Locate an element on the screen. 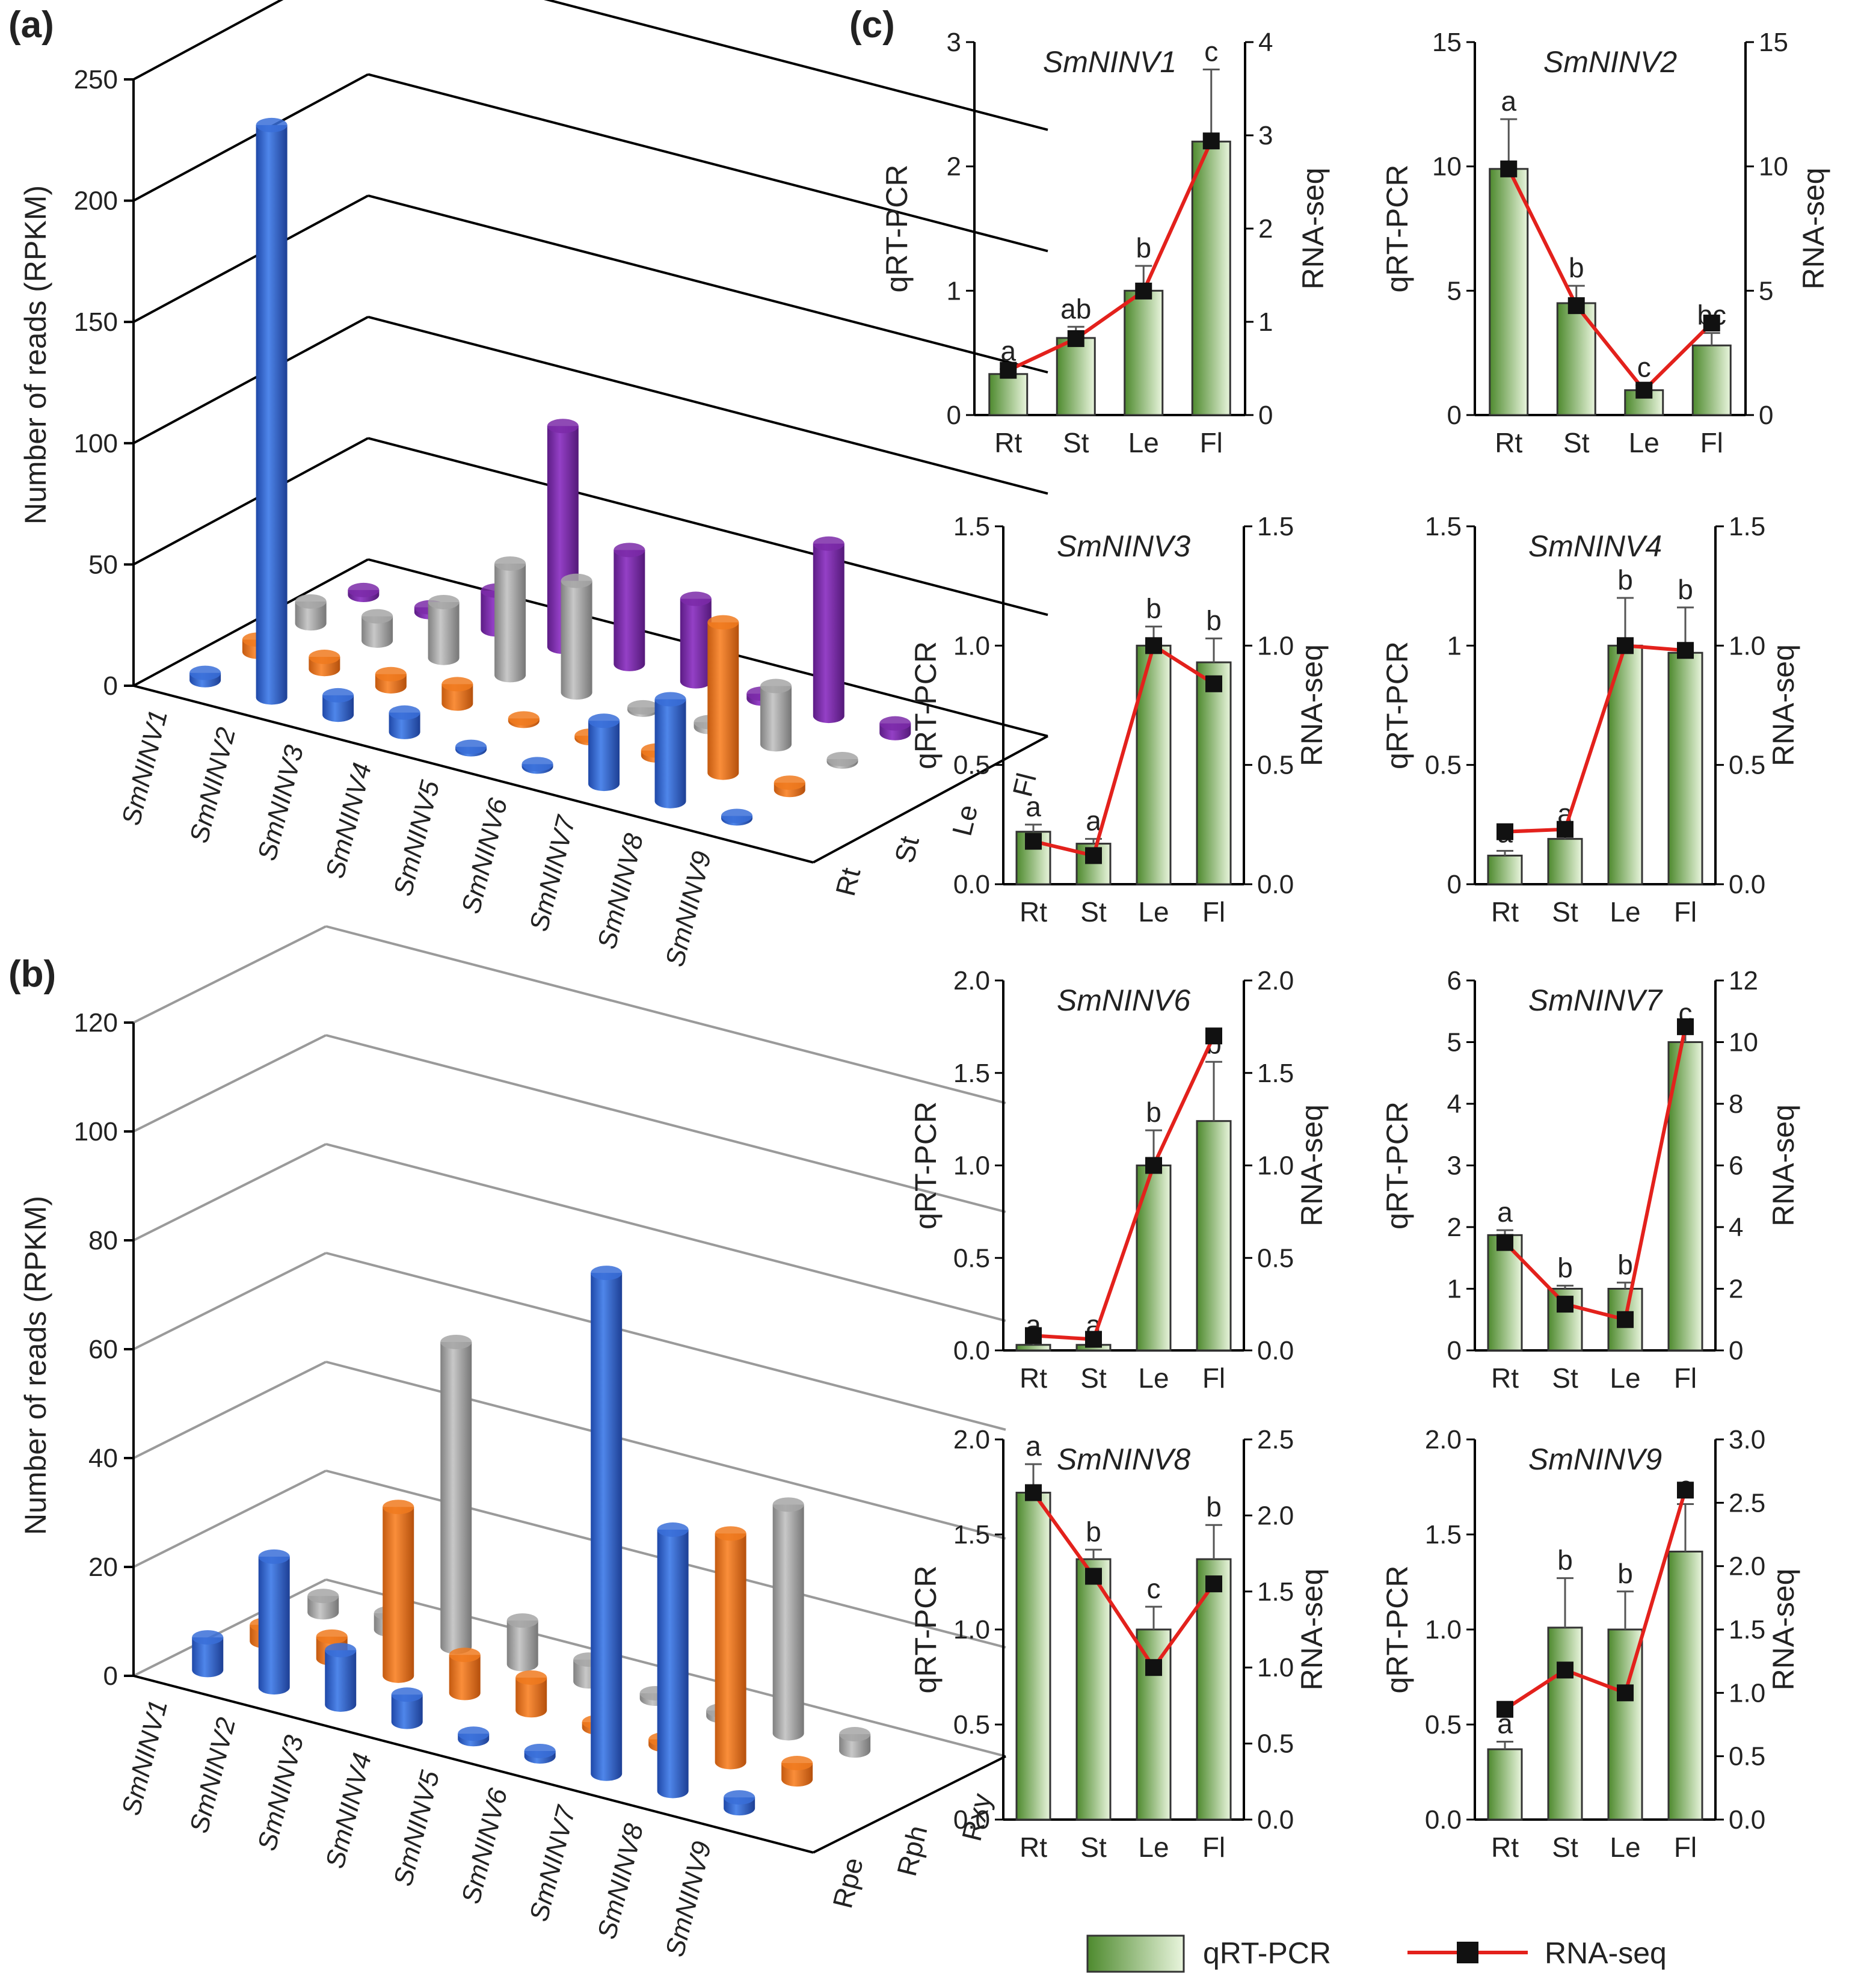 The height and width of the screenshot is (1988, 1861). SmNINV7-left-tick-label: 1 is located at coordinates (1454, 1289).